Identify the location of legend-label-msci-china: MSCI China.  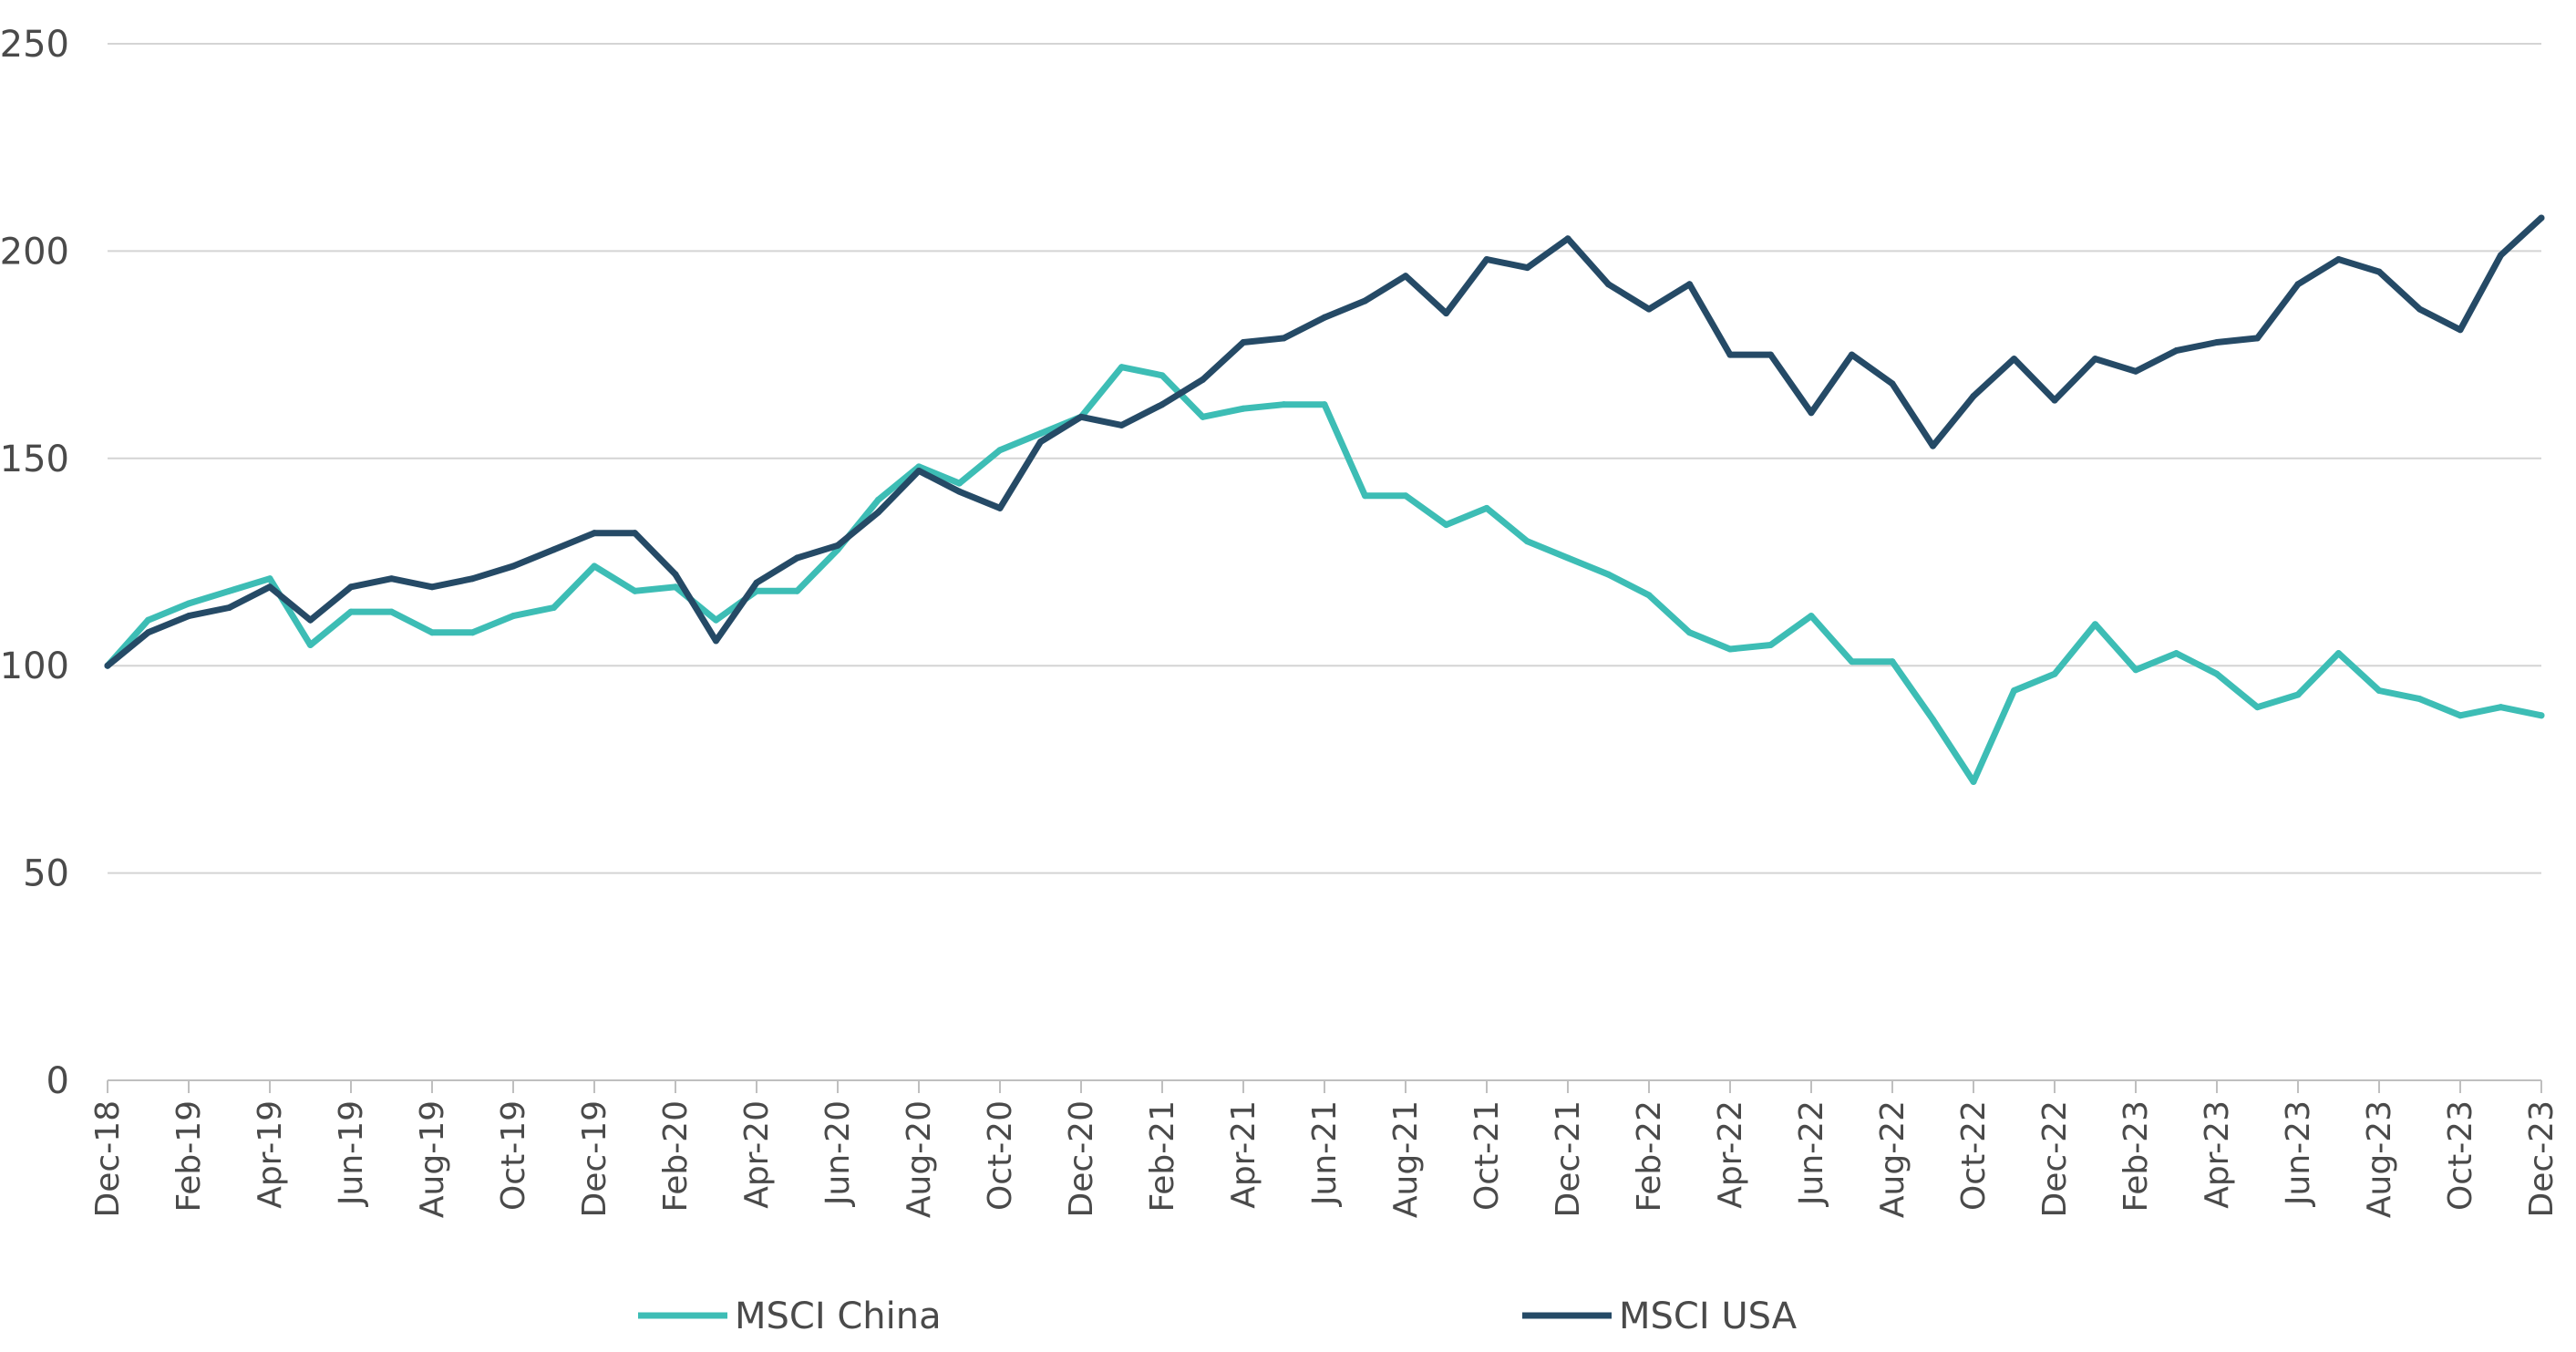
(838, 1316).